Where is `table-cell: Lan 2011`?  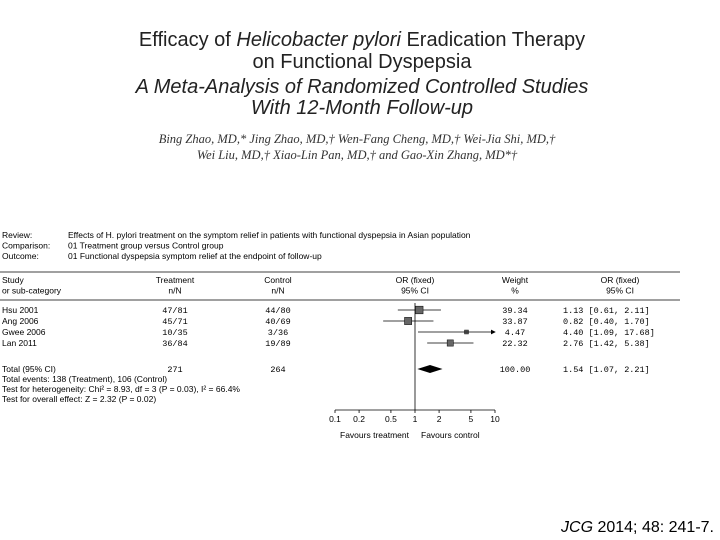
table-cell: Lan 2011 is located at coordinates (19, 343).